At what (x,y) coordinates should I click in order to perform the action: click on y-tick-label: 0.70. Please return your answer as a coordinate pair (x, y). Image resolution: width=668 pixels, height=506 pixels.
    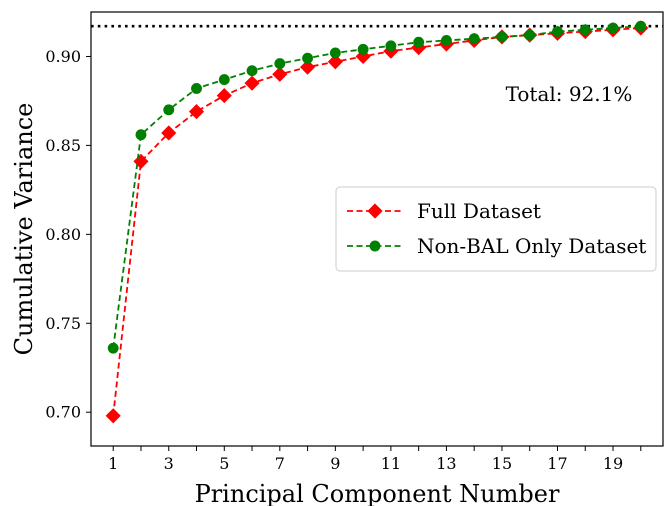
    Looking at the image, I should click on (63, 412).